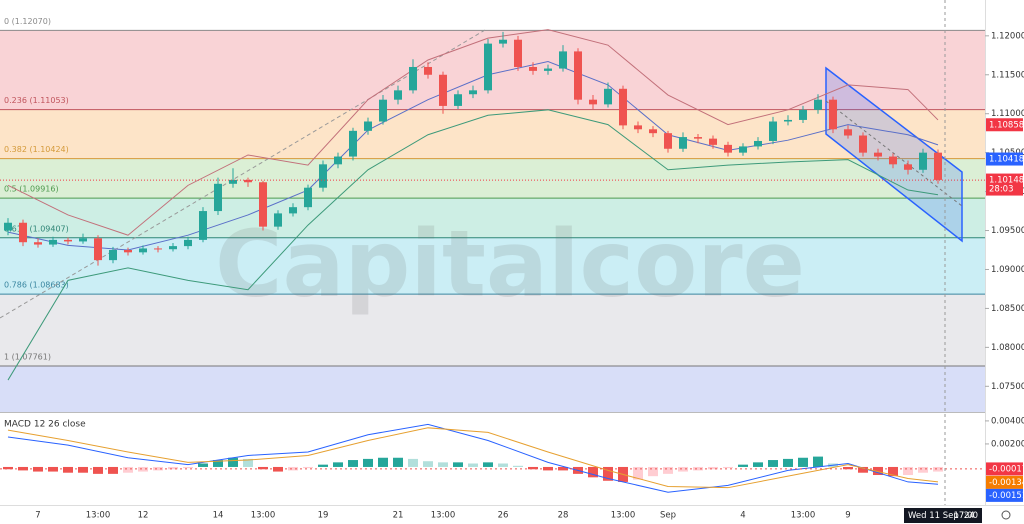 The image size is (1024, 524). I want to click on y-tick-label: 1.11000, so click(1007, 114).